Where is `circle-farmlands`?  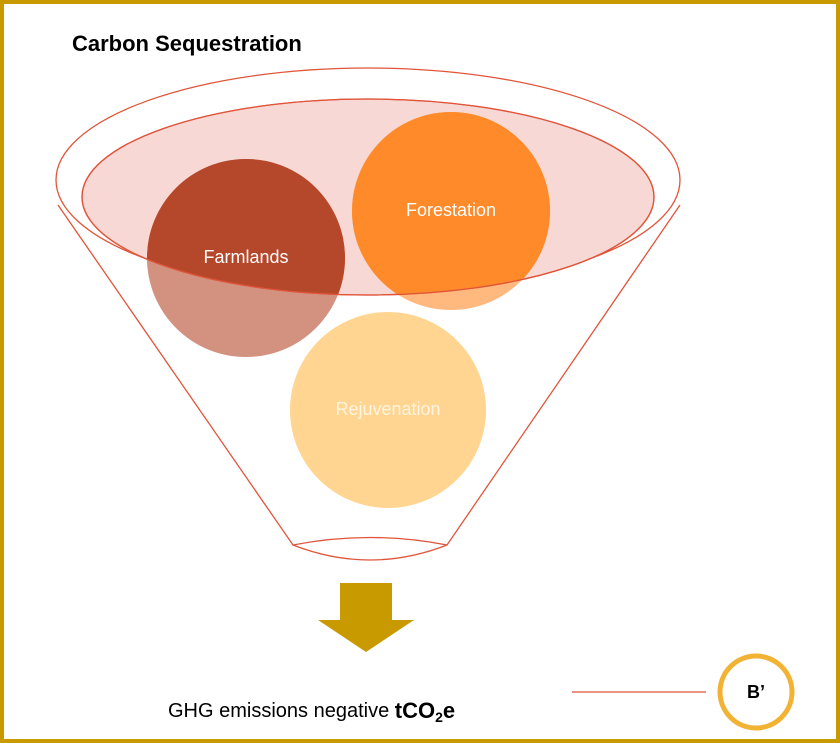 circle-farmlands is located at coordinates (246, 258).